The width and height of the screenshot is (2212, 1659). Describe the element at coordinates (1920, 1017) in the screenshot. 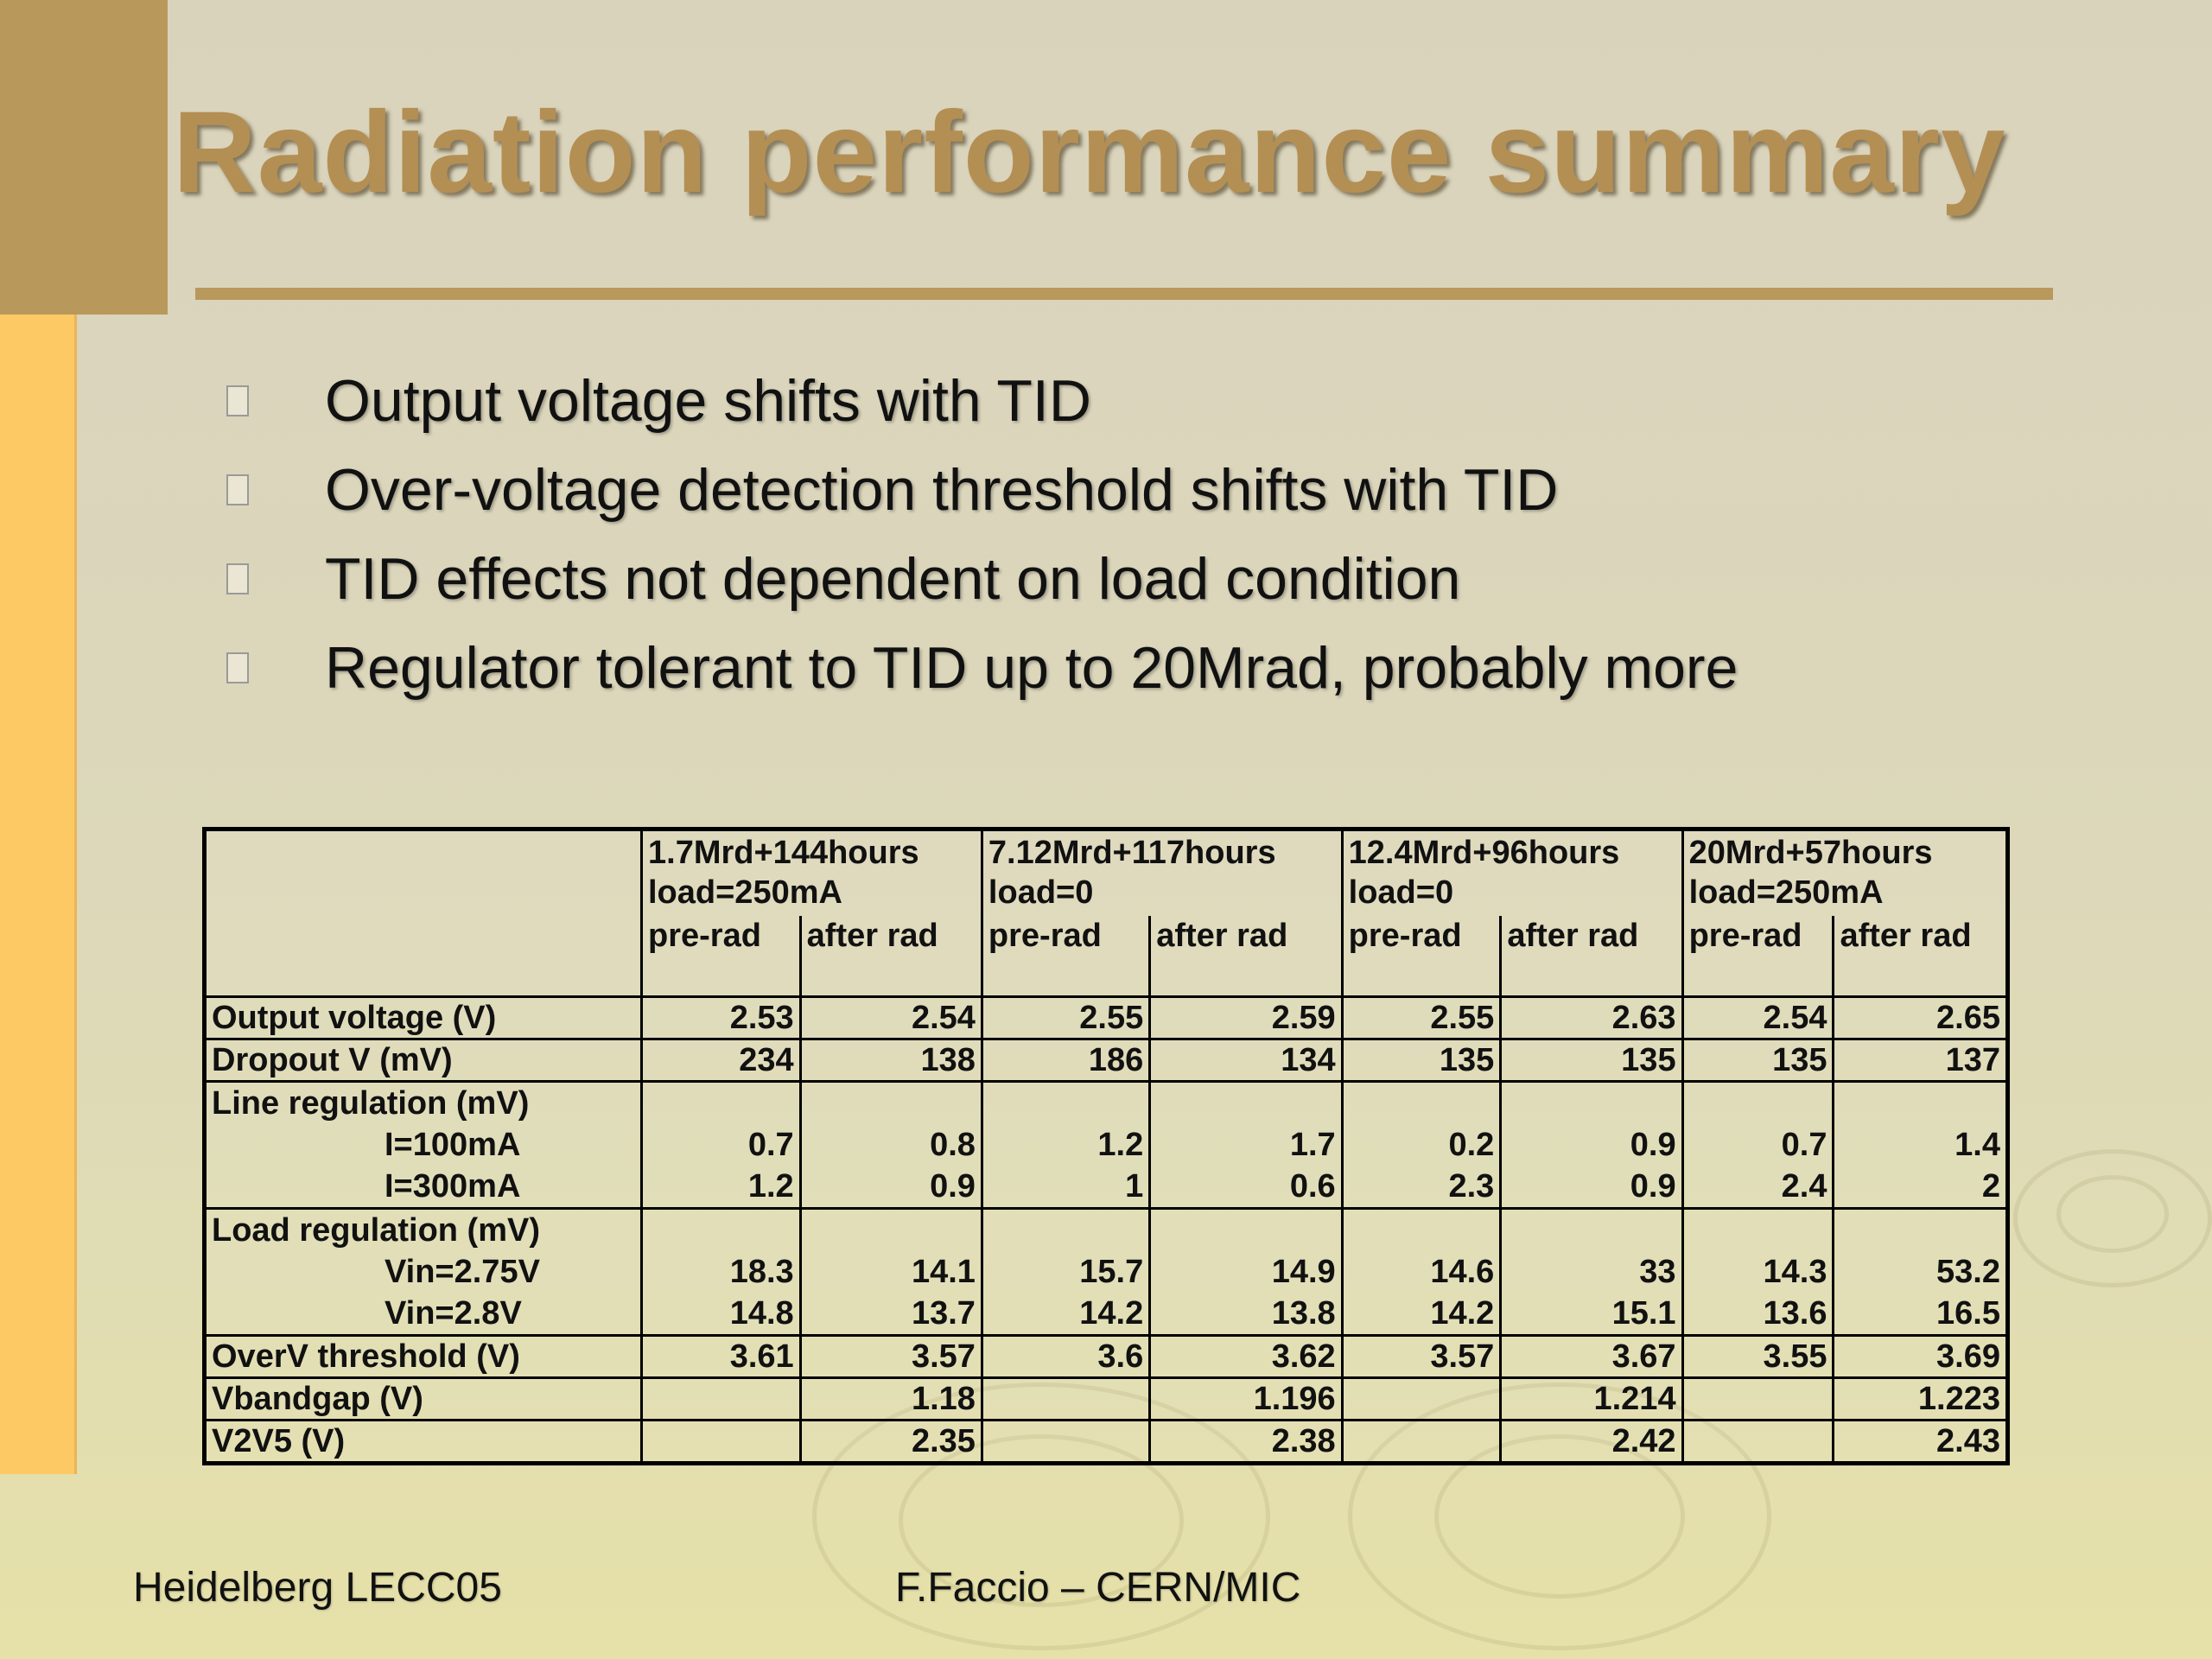

I see `value-cell: 2.65` at that location.